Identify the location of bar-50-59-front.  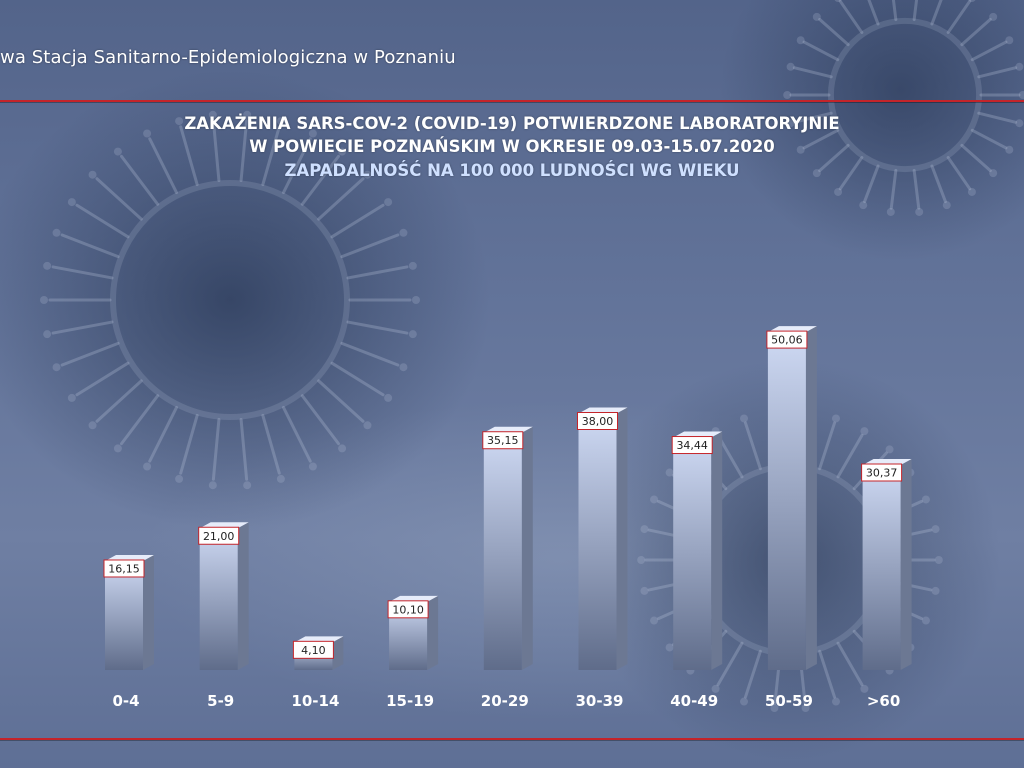
(786, 501).